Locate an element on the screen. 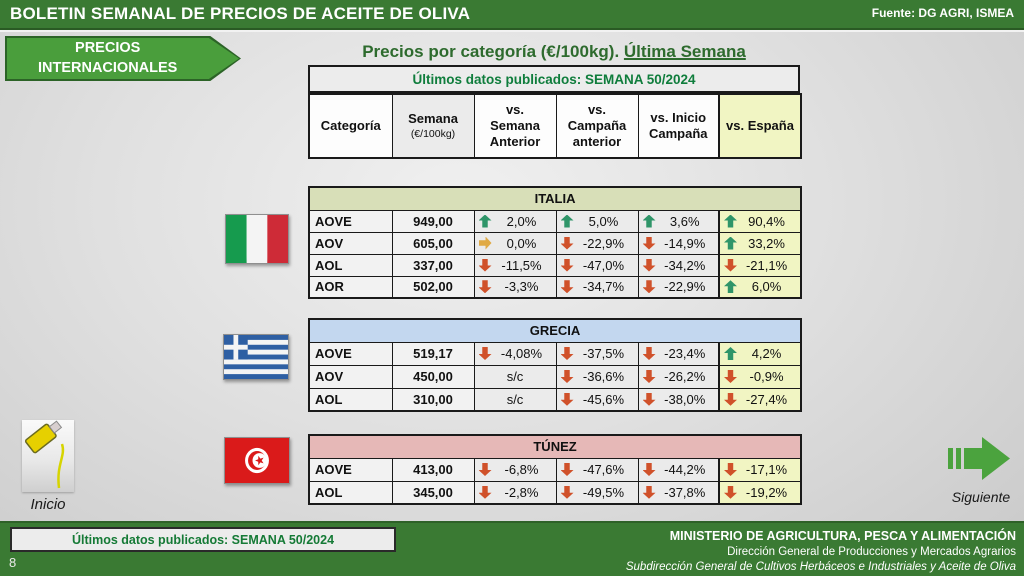 The height and width of the screenshot is (576, 1024). table-row: AOL 310,00 s/c -45,6% -38,0% -27,4% is located at coordinates (555, 399).